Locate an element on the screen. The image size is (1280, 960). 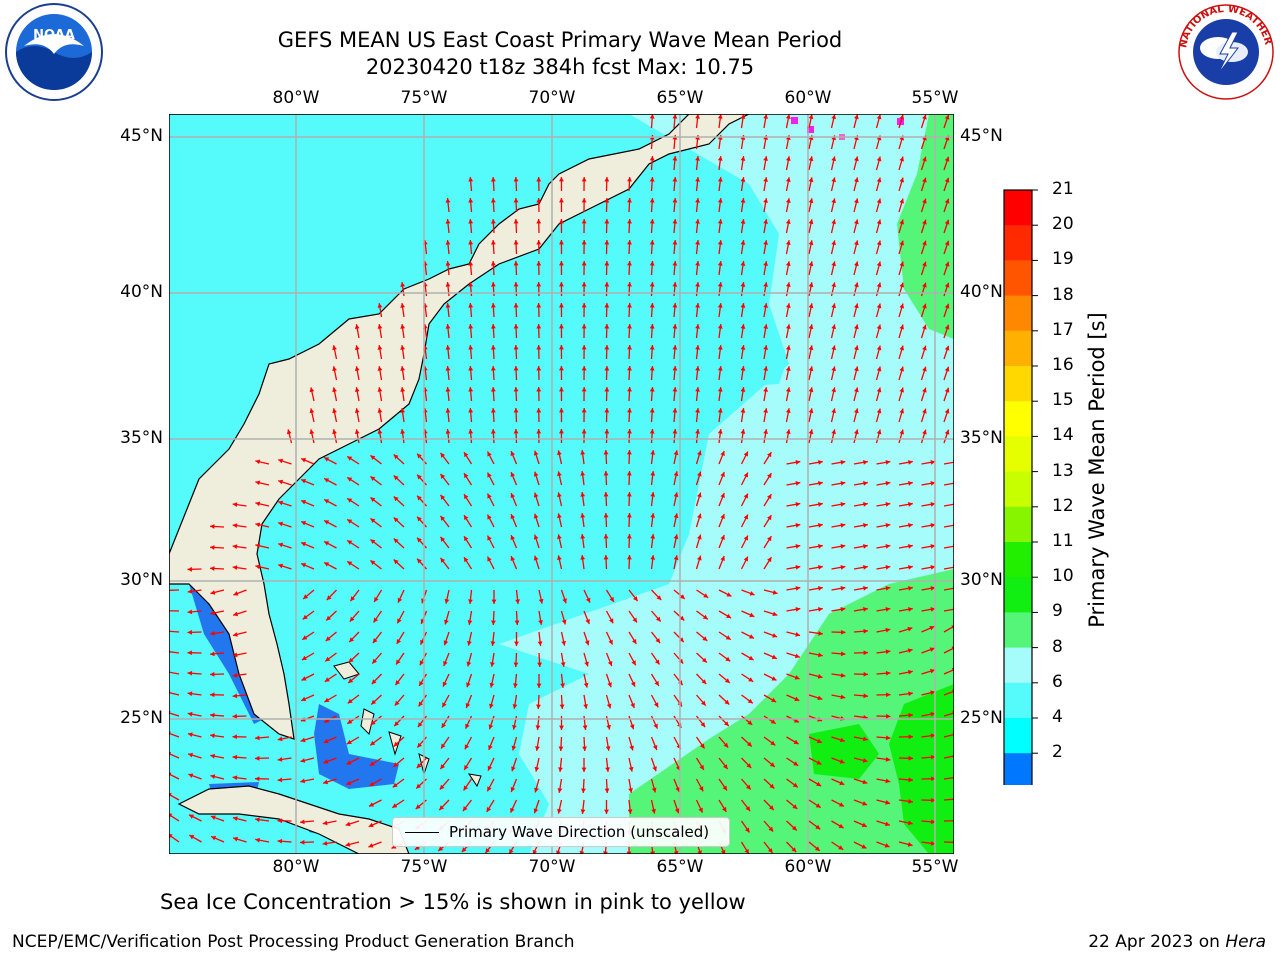
lon-label-bottom: 65°W is located at coordinates (680, 867).